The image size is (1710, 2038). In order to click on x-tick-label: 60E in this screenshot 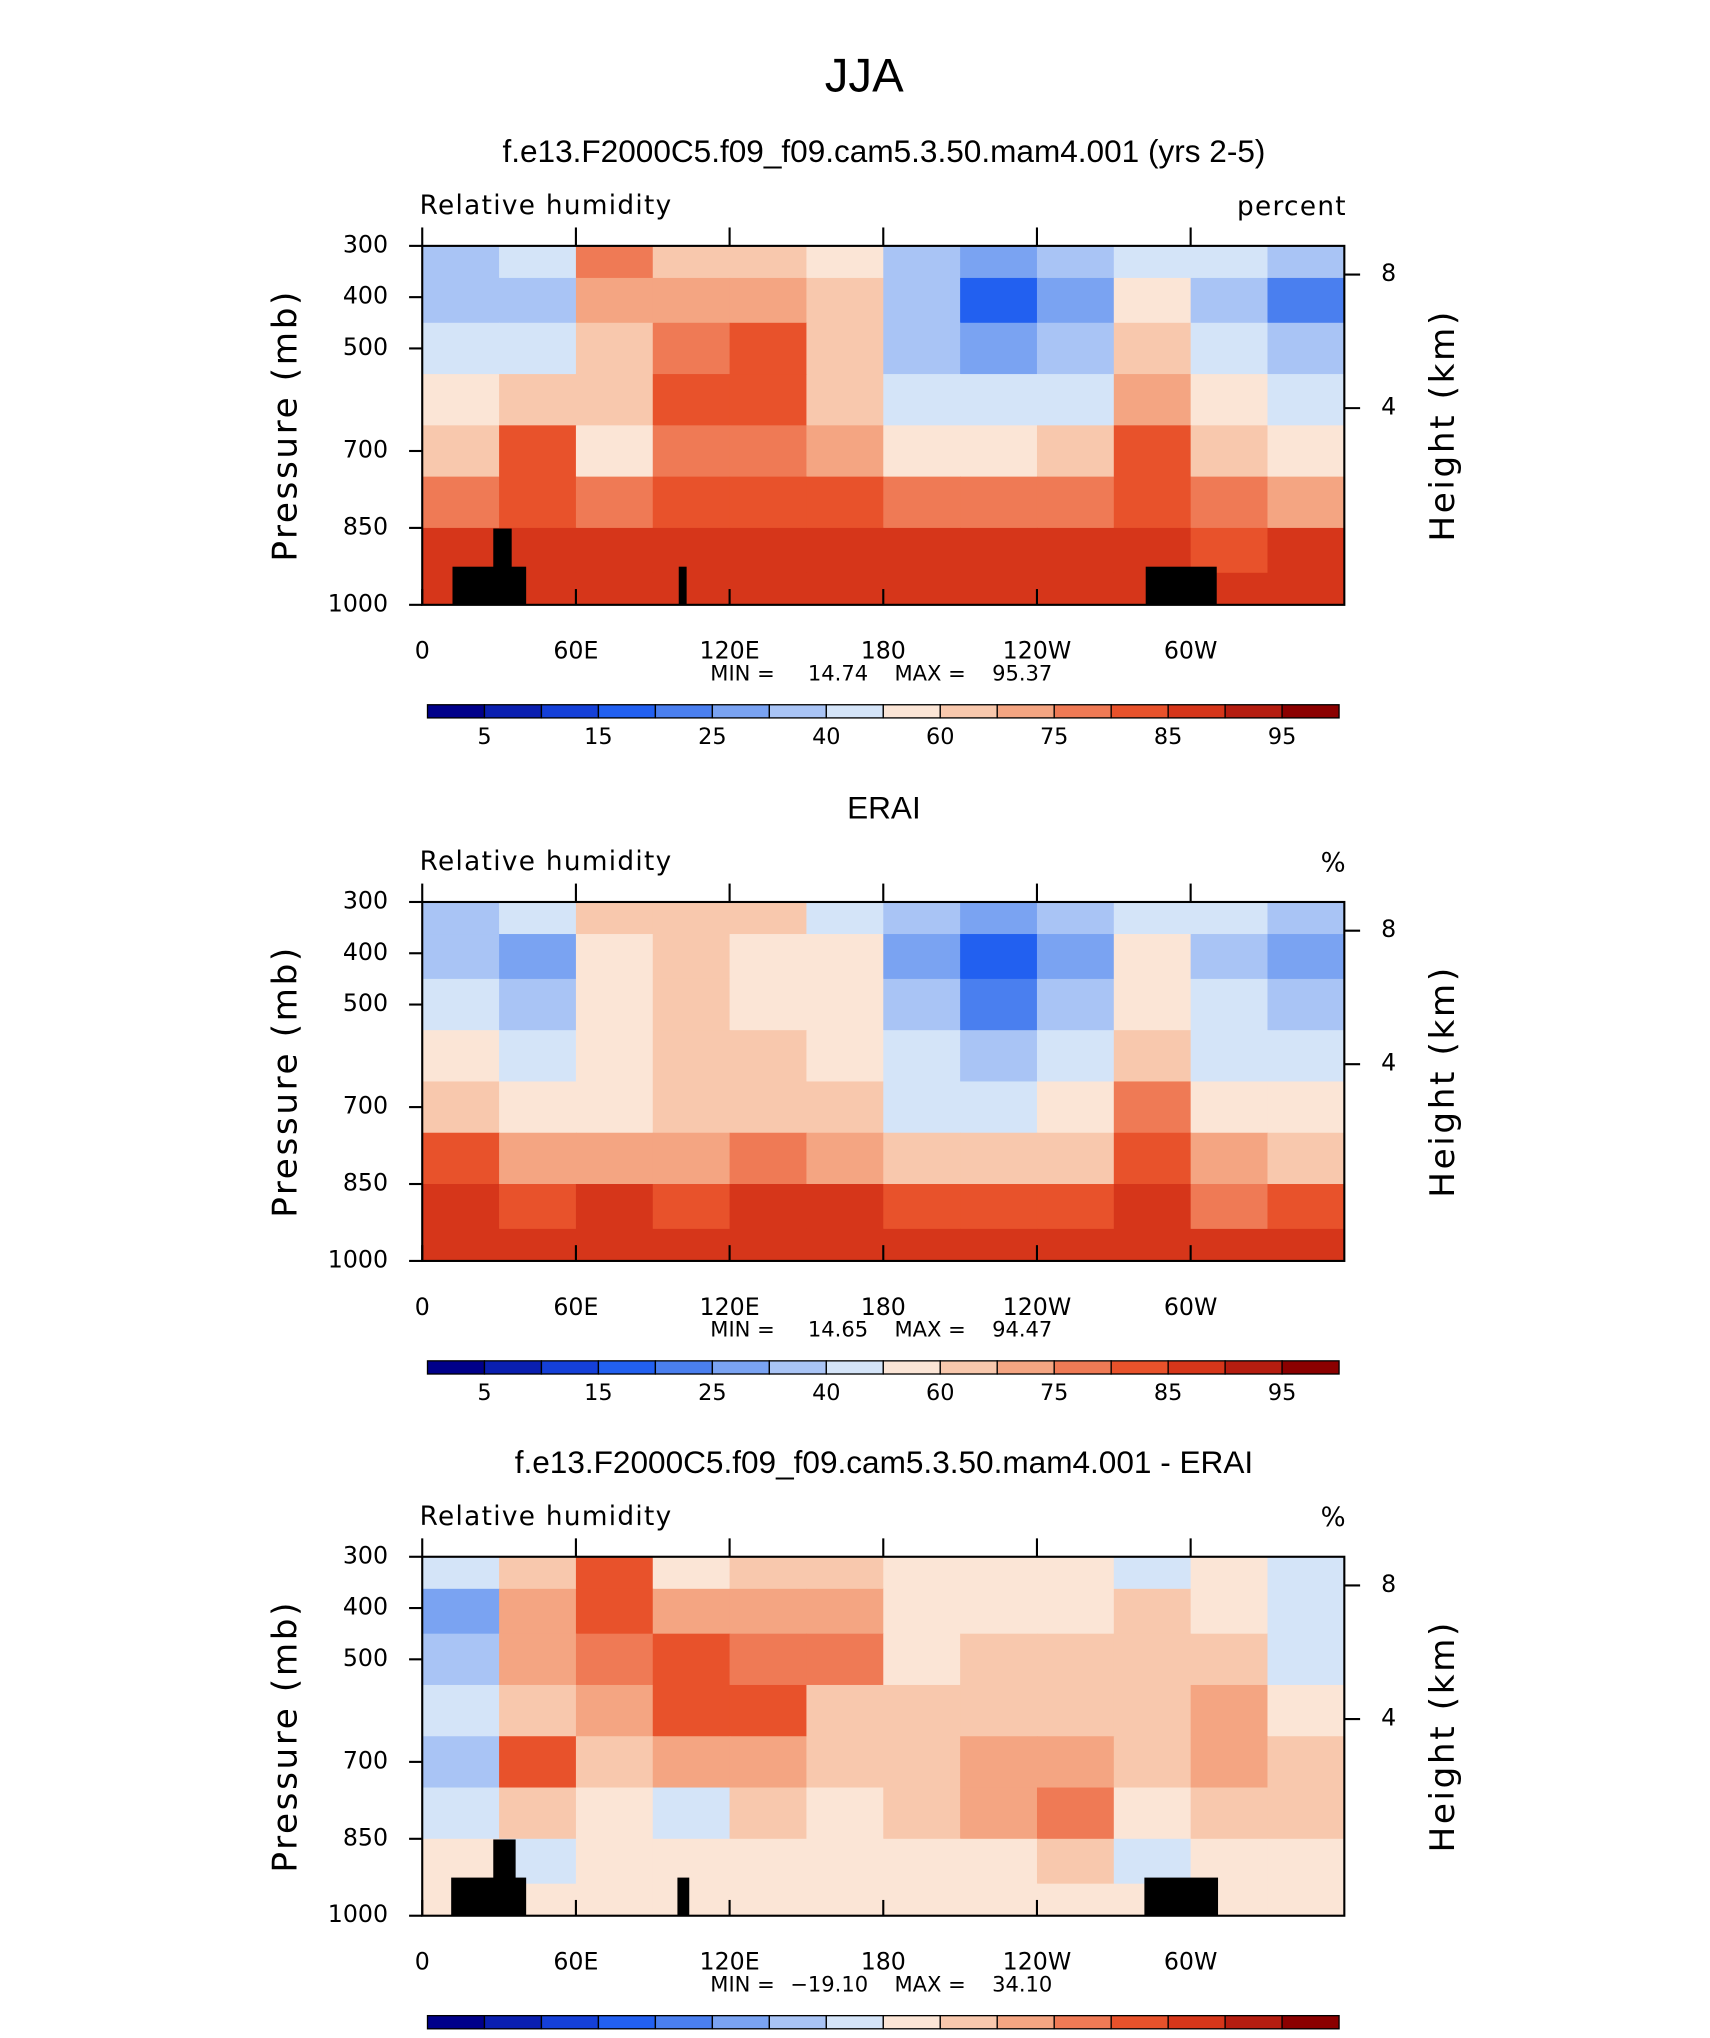, I will do `click(575, 651)`.